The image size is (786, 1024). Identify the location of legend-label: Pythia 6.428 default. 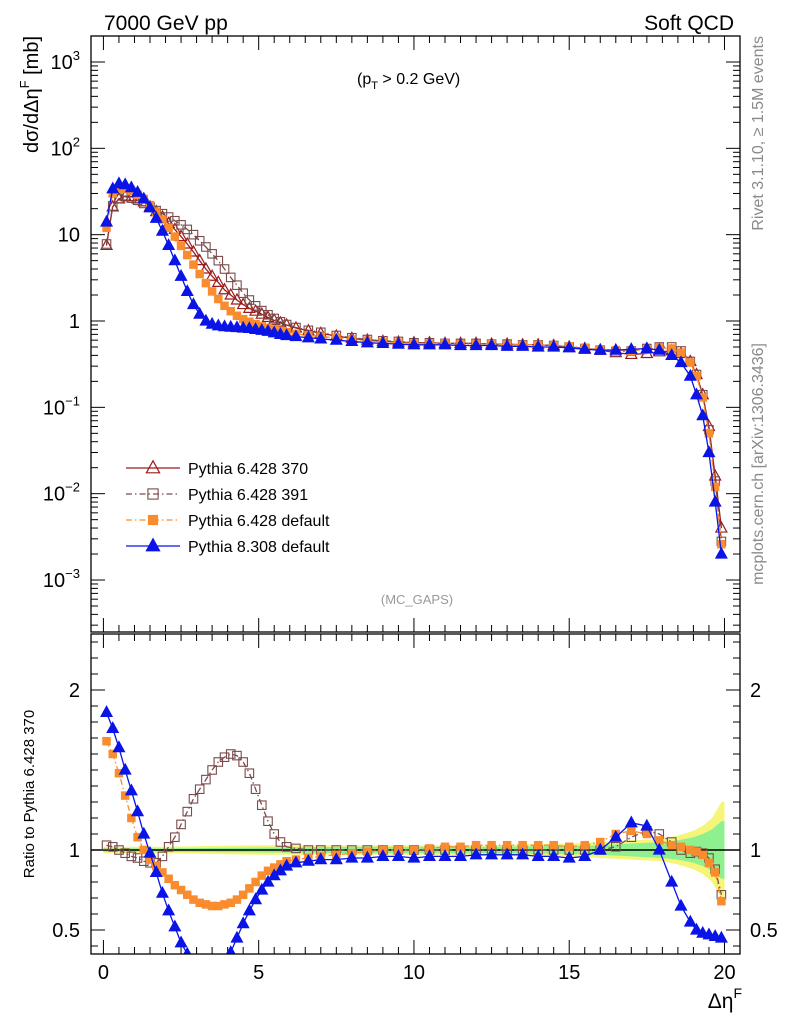
(259, 521).